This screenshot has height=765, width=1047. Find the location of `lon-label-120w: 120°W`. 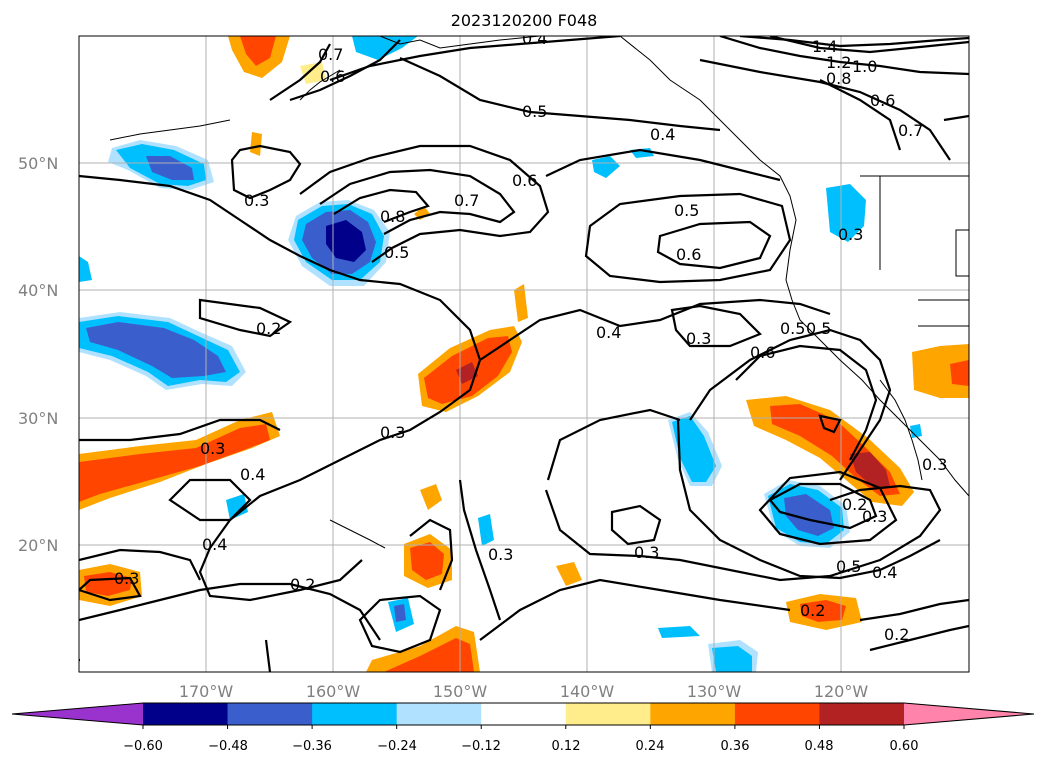

lon-label-120w: 120°W is located at coordinates (841, 691).